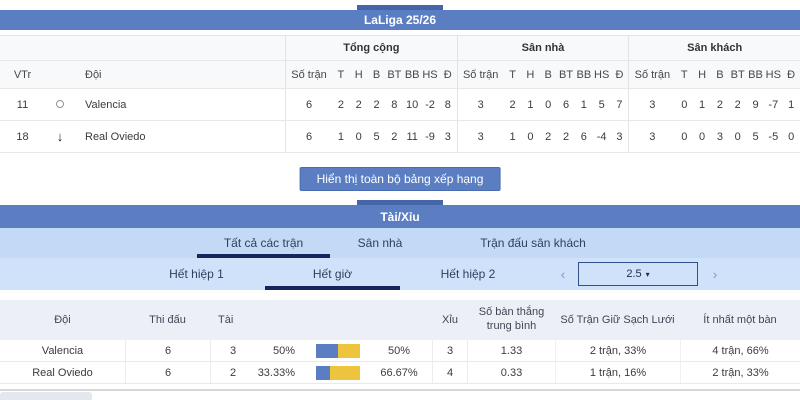  What do you see at coordinates (542, 136) in the screenshot?
I see `home-stats: 3 1 0 2 2 6 -4 3` at bounding box center [542, 136].